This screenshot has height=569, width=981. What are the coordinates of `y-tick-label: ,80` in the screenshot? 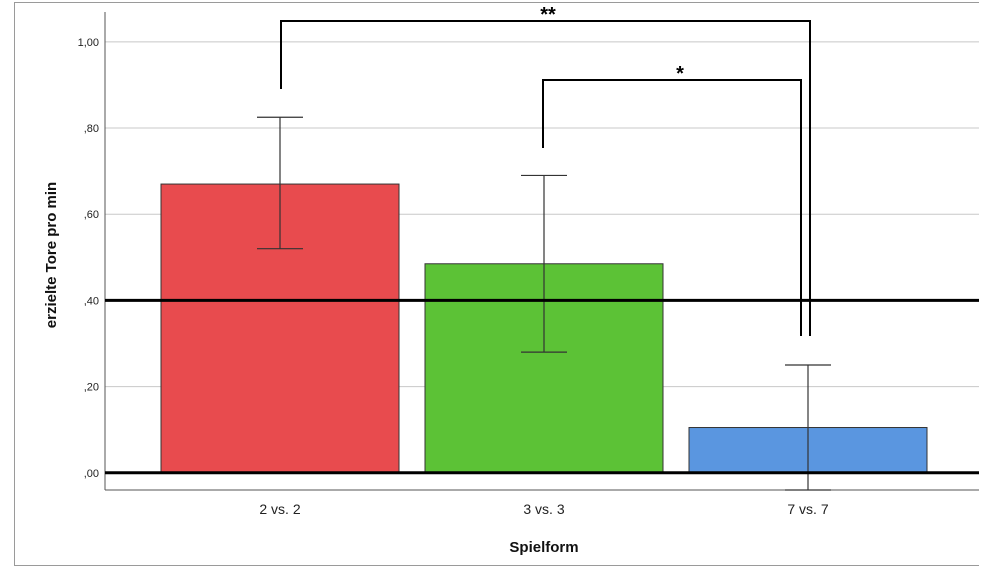 It's located at (91, 129).